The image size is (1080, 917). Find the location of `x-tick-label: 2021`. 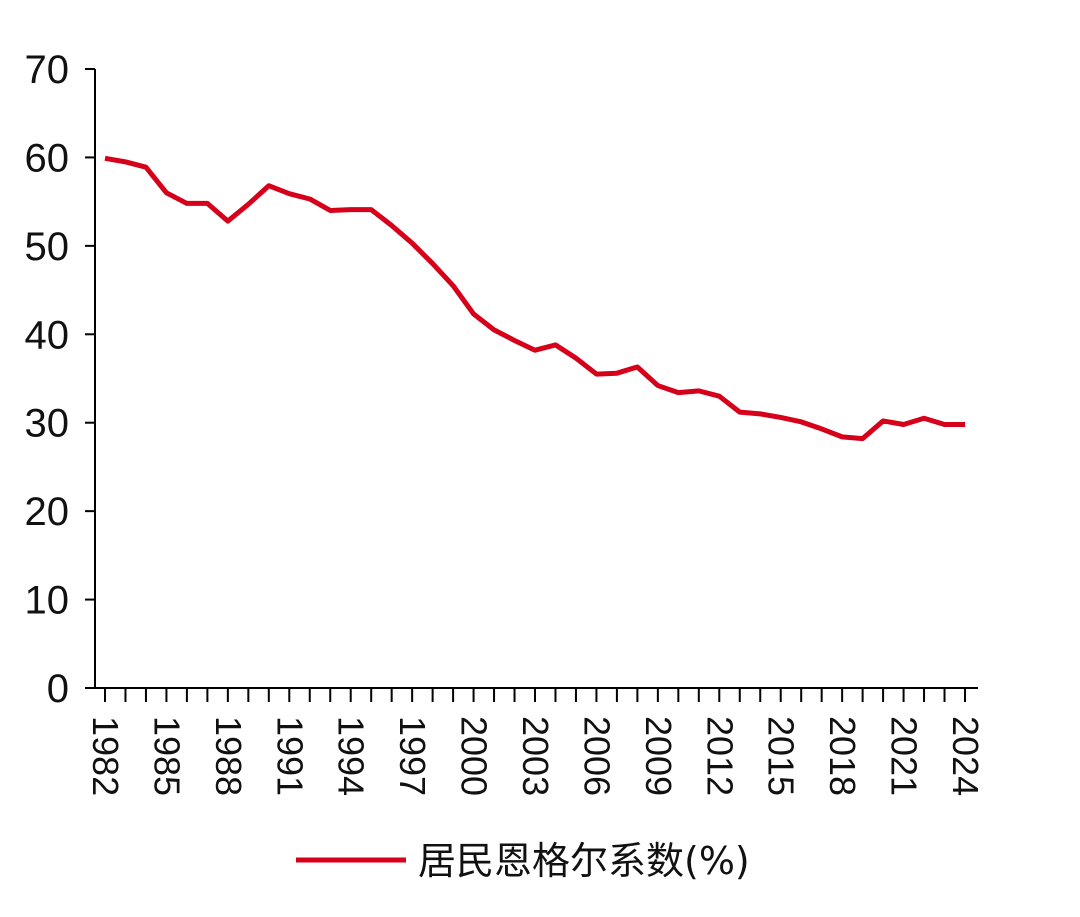

x-tick-label: 2021 is located at coordinates (904, 756).